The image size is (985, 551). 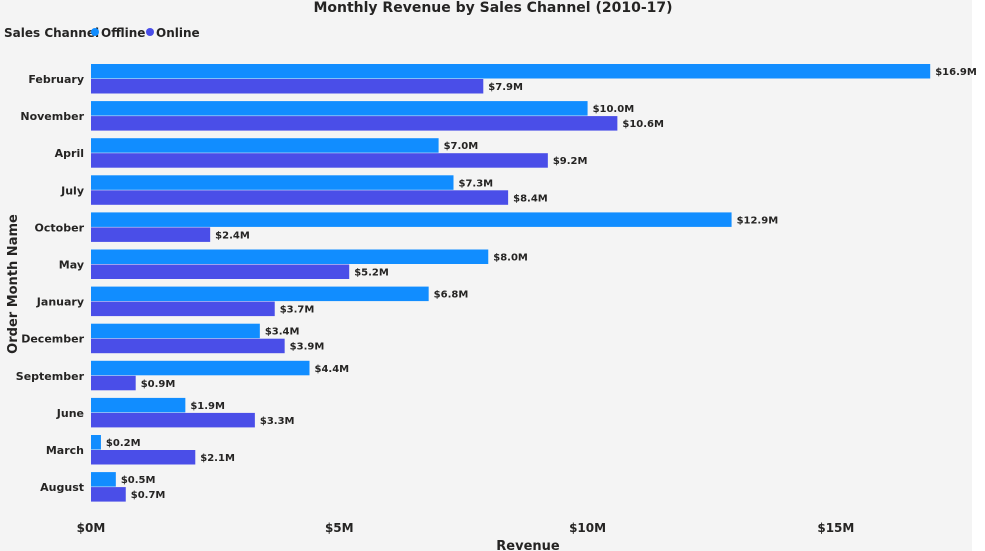 What do you see at coordinates (60, 227) in the screenshot?
I see `category-label-october: October` at bounding box center [60, 227].